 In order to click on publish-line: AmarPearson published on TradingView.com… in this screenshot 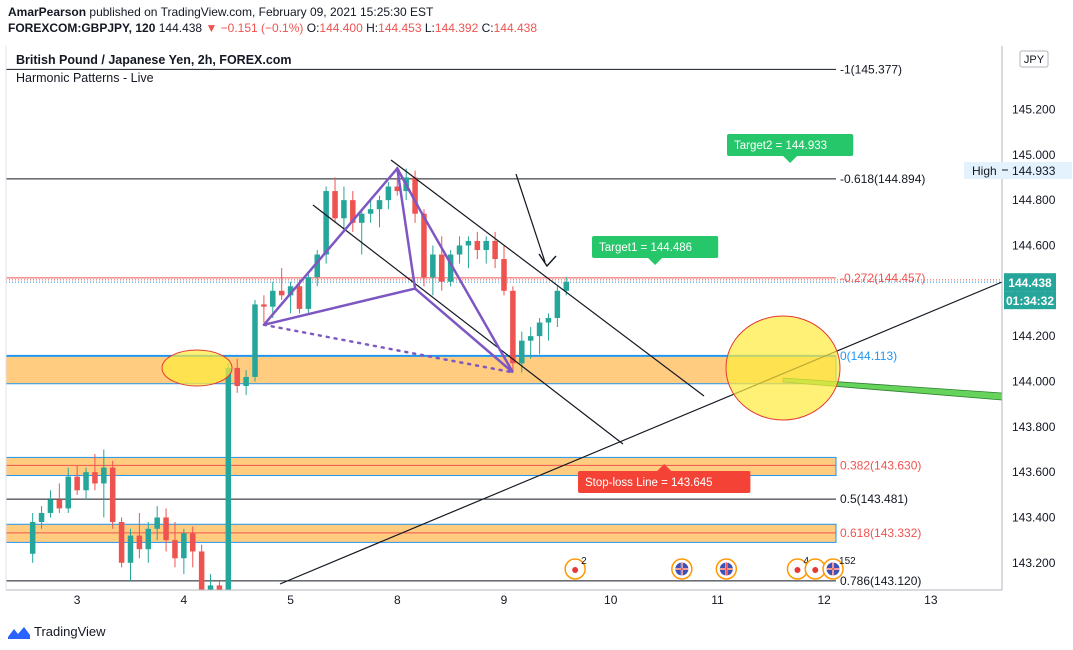, I will do `click(272, 12)`.